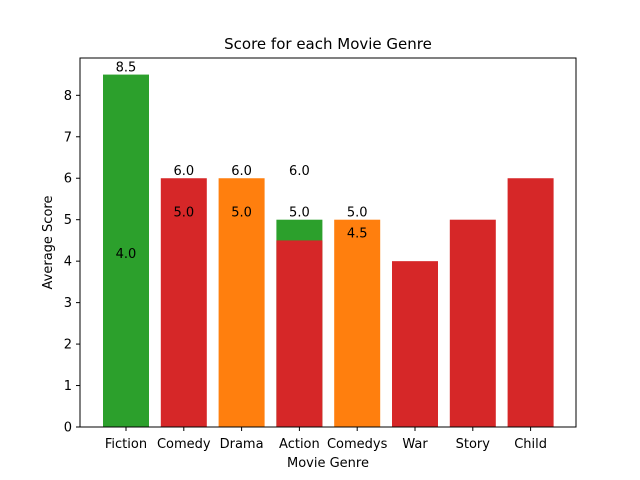 This screenshot has width=640, height=480. I want to click on chart-title: Score for each Movie Genre, so click(328, 44).